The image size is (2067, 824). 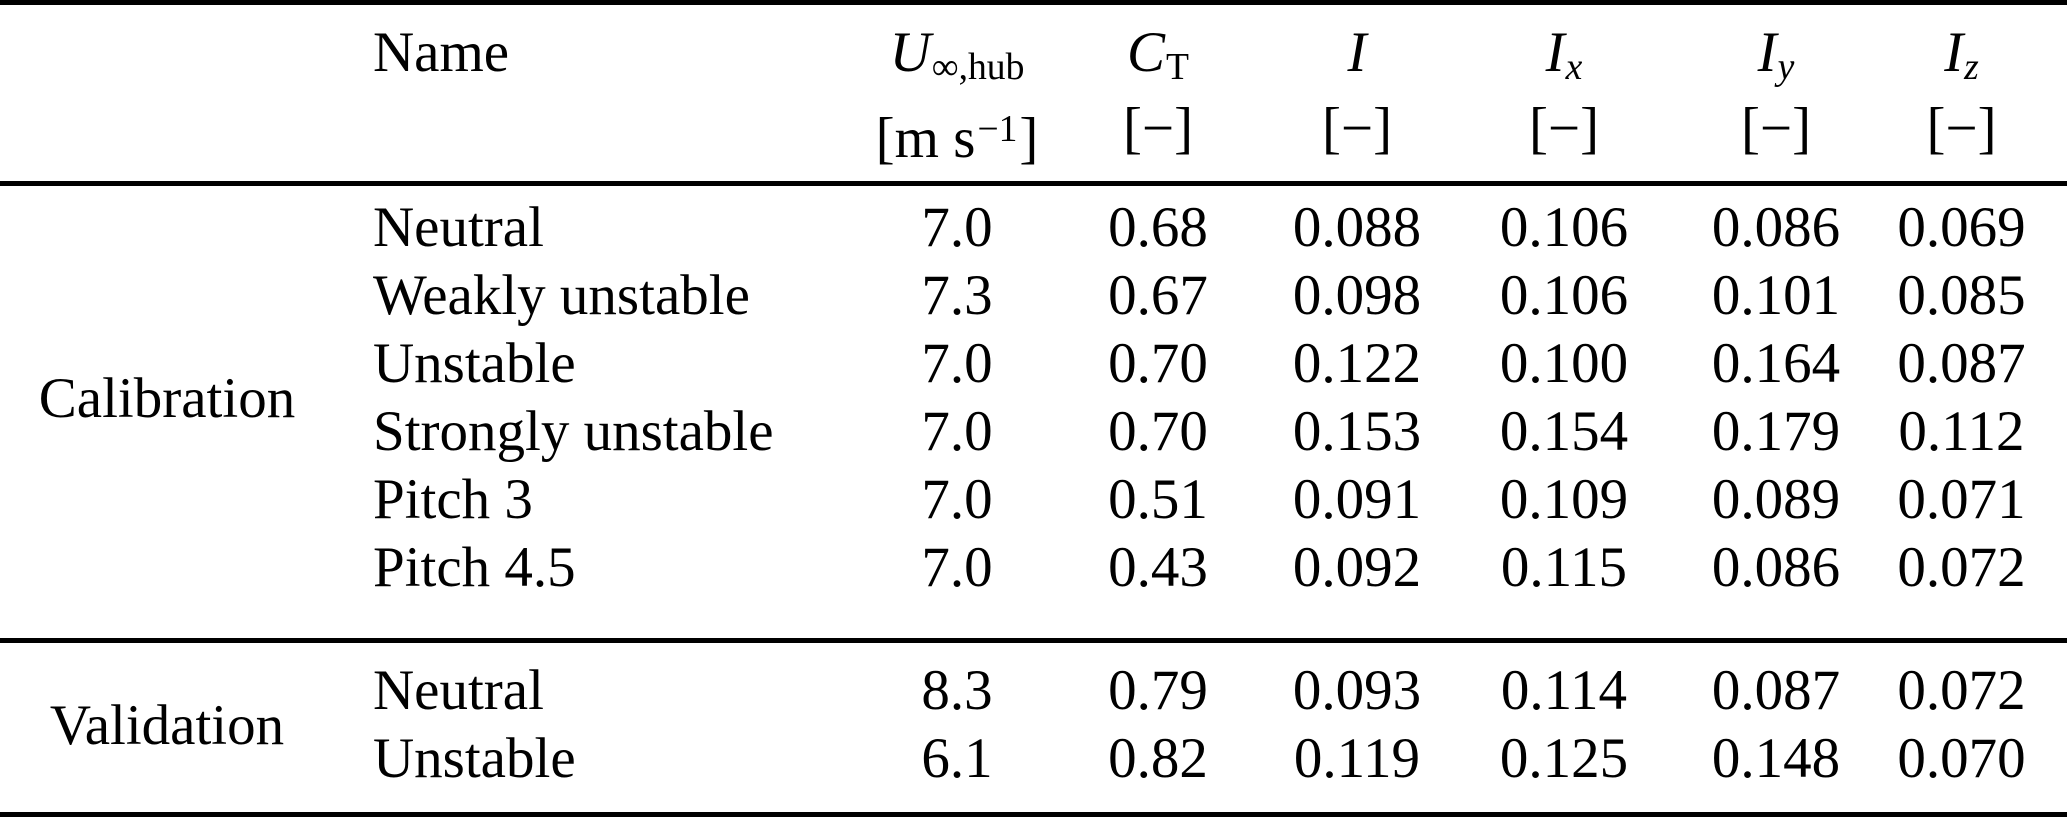 I want to click on cell-i: 0.122, so click(x=1357, y=363).